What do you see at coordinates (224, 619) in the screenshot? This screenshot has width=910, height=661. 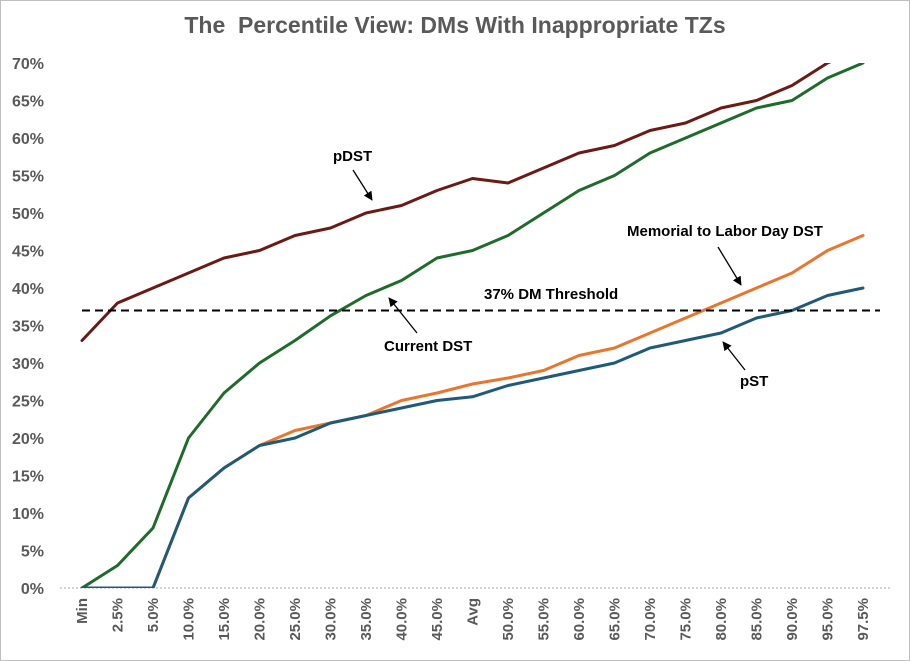 I see `x-tick-label: 15.0%` at bounding box center [224, 619].